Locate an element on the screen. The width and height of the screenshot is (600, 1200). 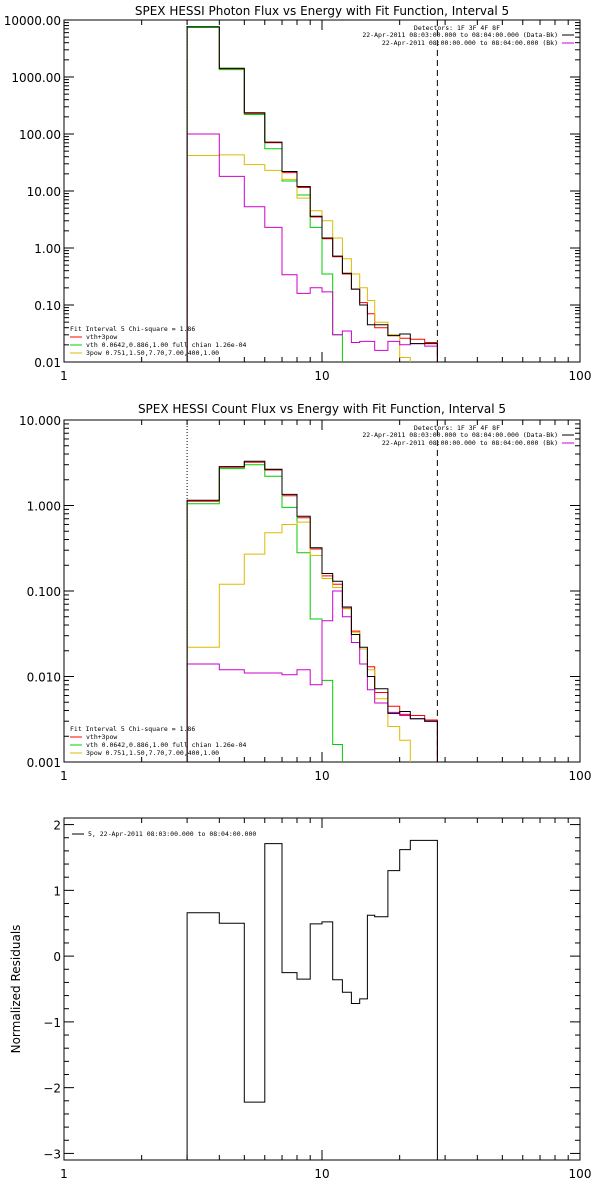
y-tick-label: 0.001 is located at coordinates (44, 763).